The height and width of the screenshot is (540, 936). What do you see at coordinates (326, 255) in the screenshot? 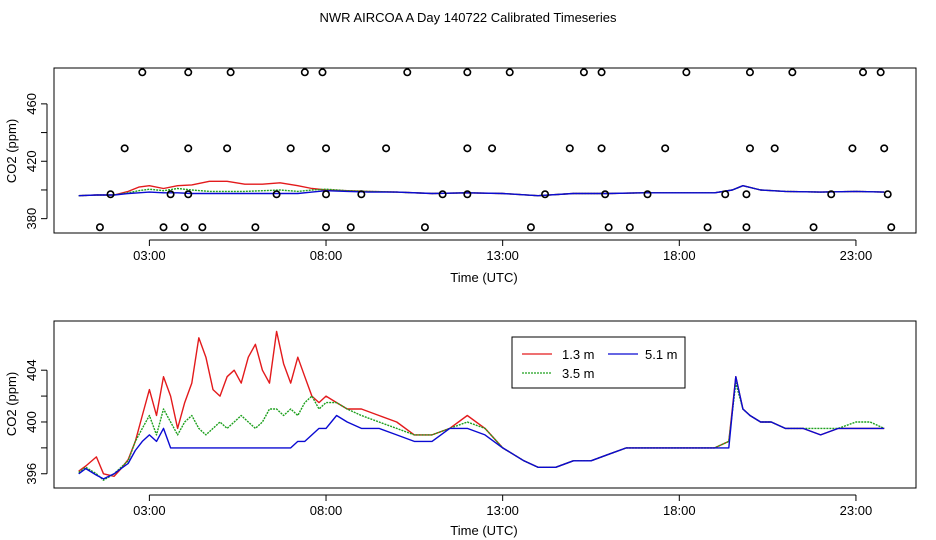
I see `top-x-tick-label: 08:00` at bounding box center [326, 255].